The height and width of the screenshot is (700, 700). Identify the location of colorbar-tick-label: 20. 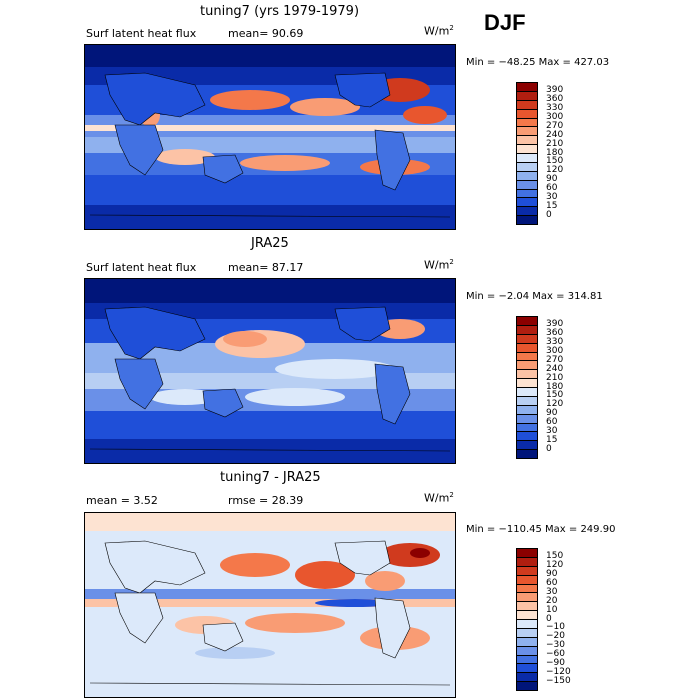
(552, 600).